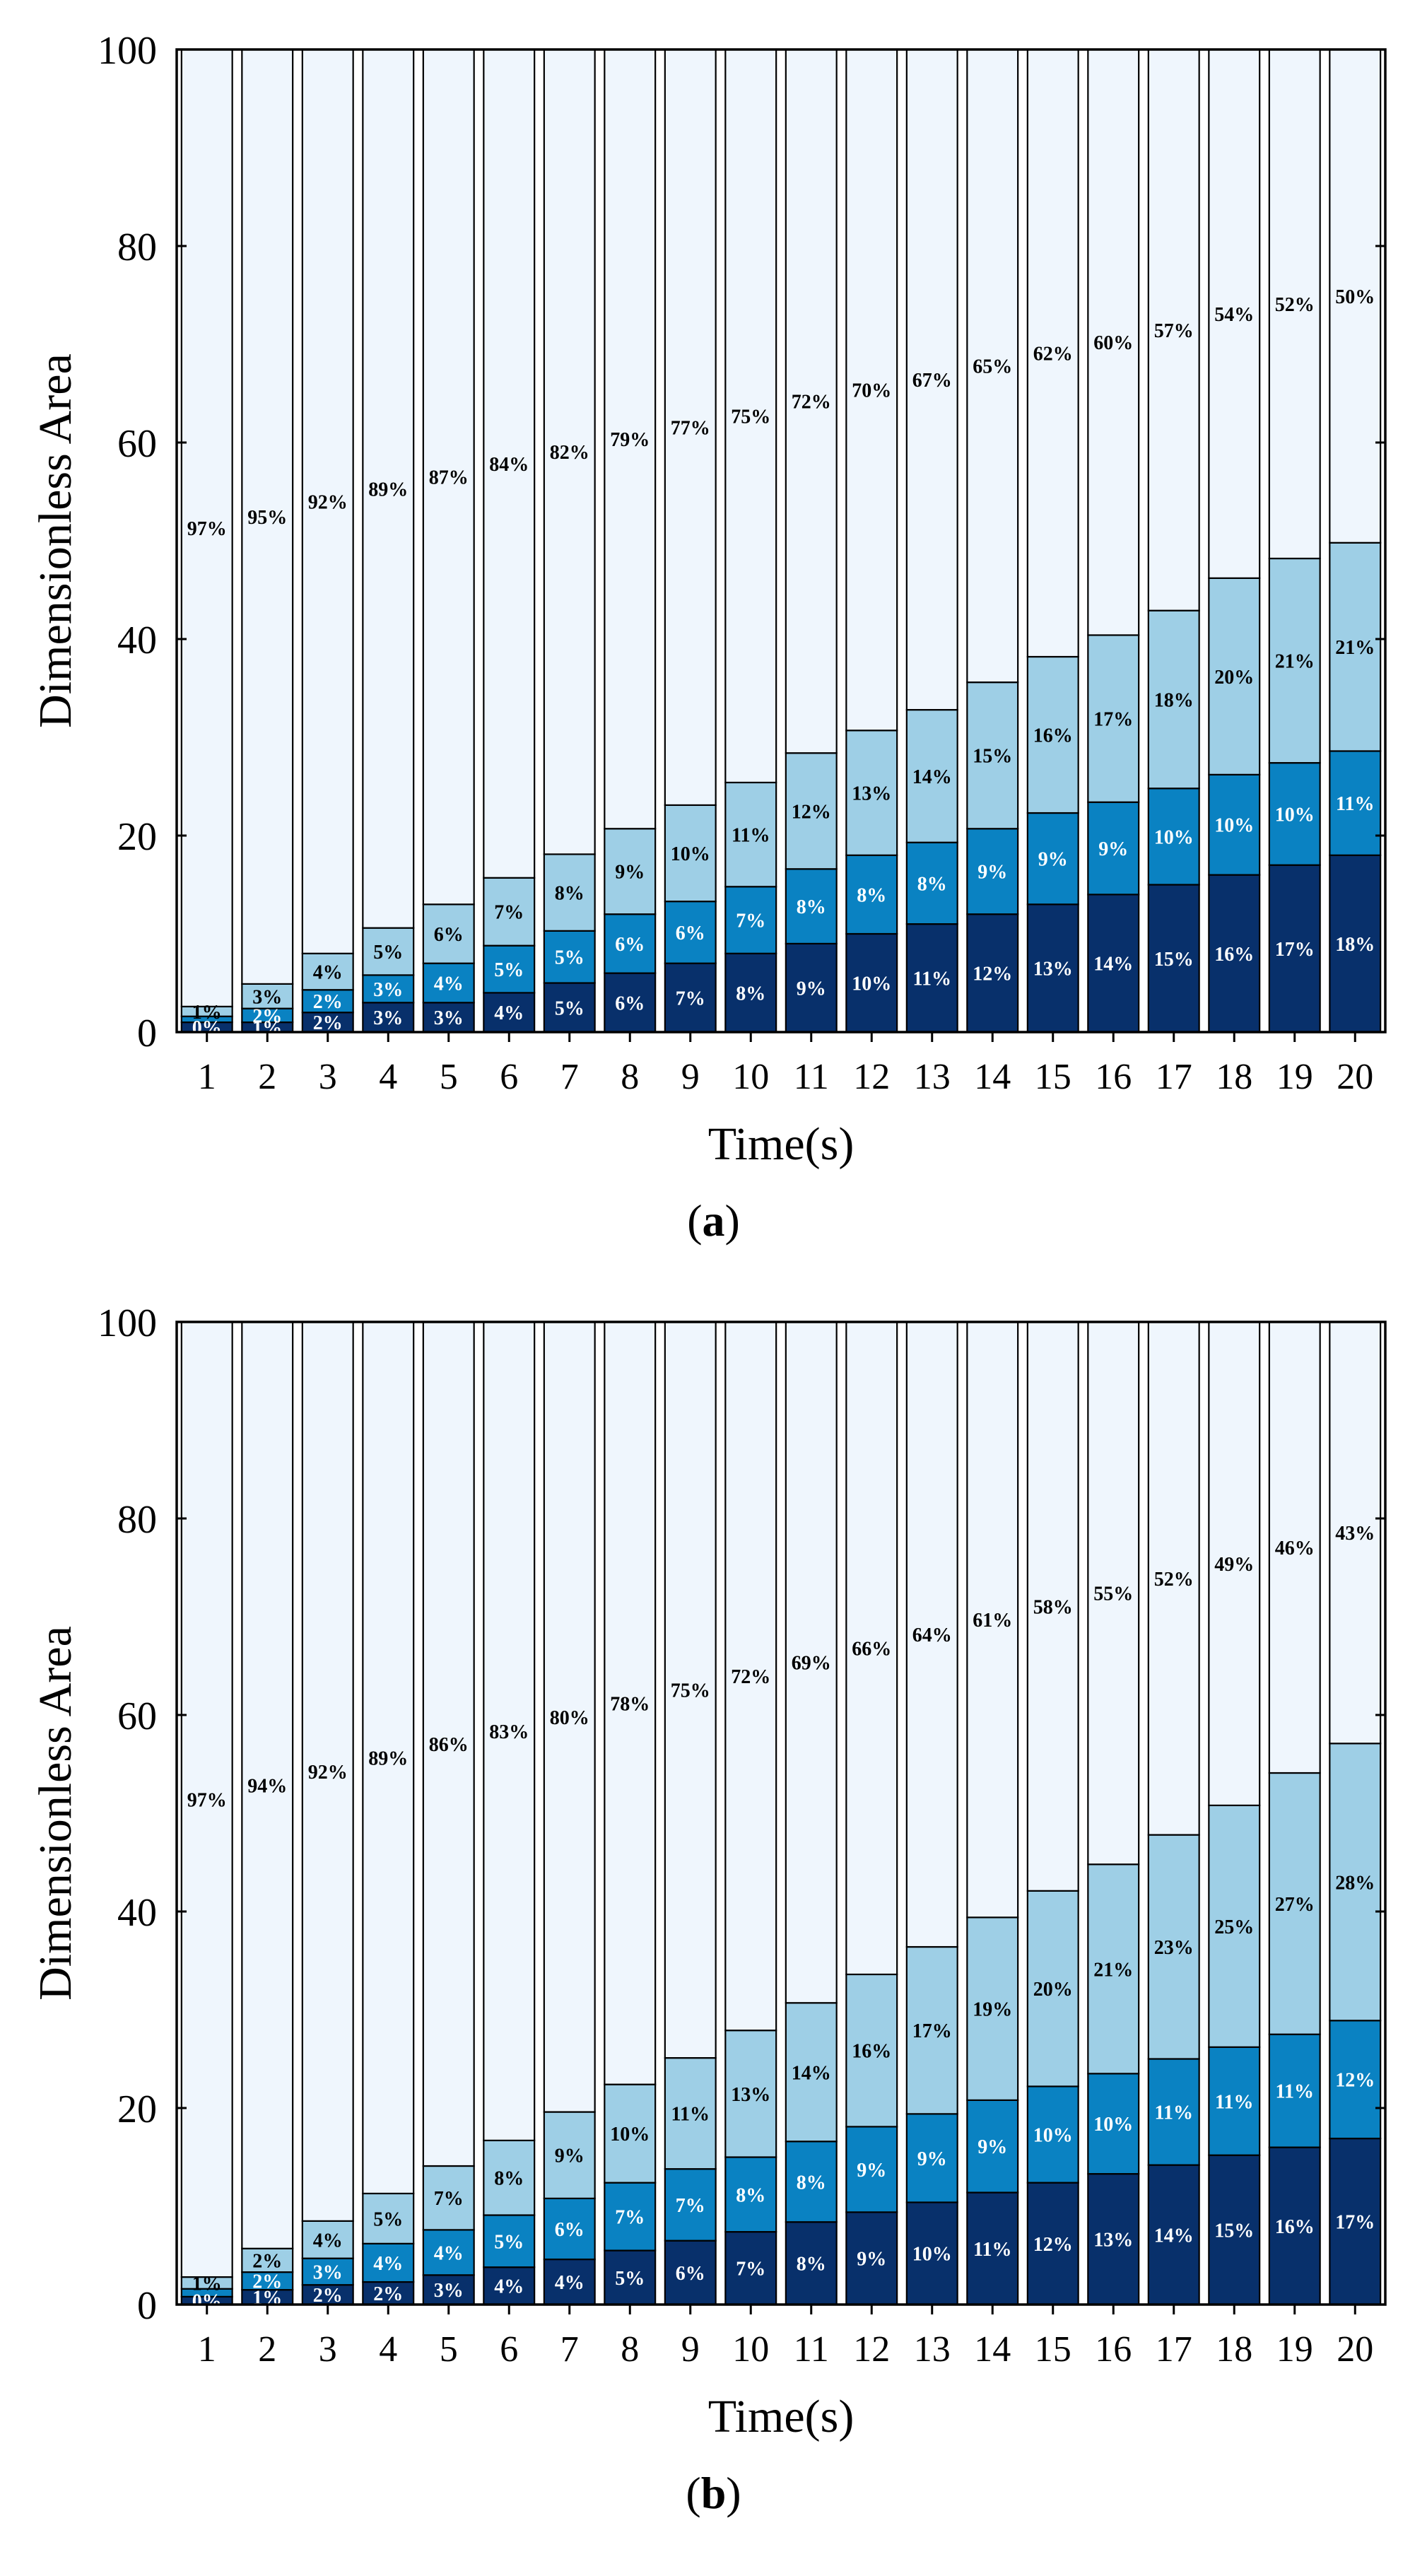  I want to click on chart-b-ytick-label-0: 0, so click(147, 2306).